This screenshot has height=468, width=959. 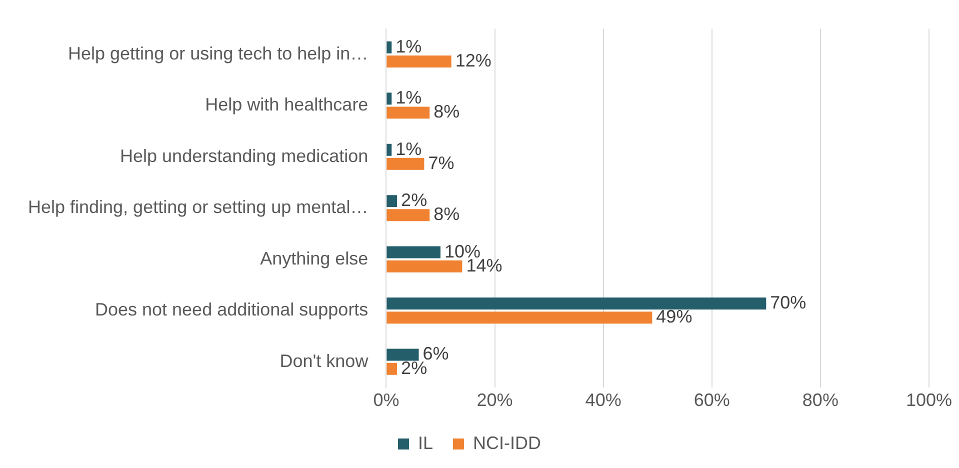 What do you see at coordinates (820, 400) in the screenshot?
I see `x-tick-label: 80%` at bounding box center [820, 400].